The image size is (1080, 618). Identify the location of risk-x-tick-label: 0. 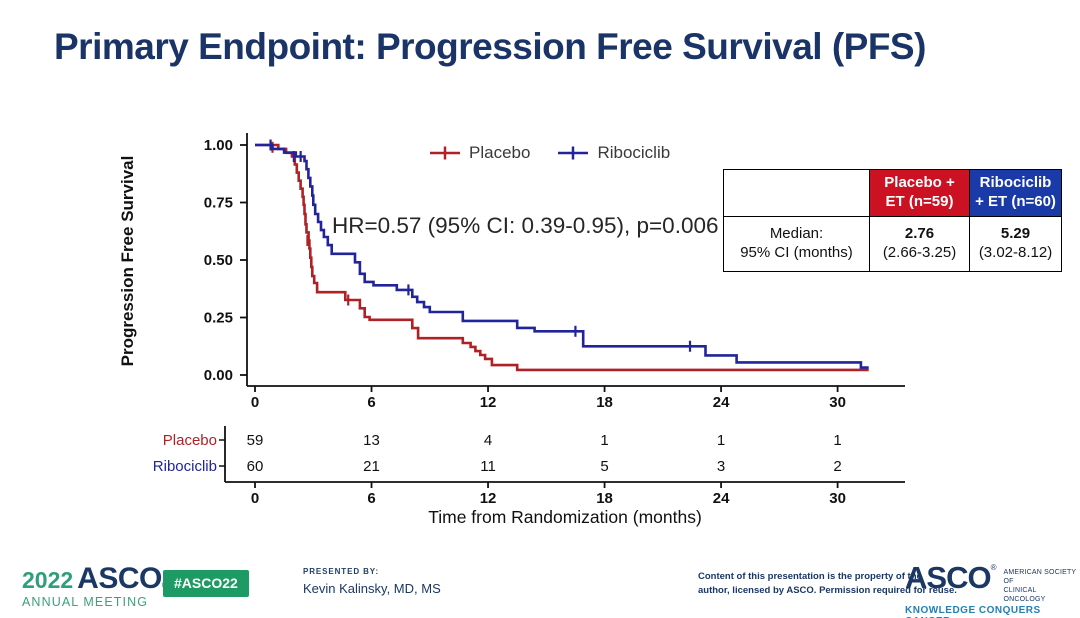
(255, 498).